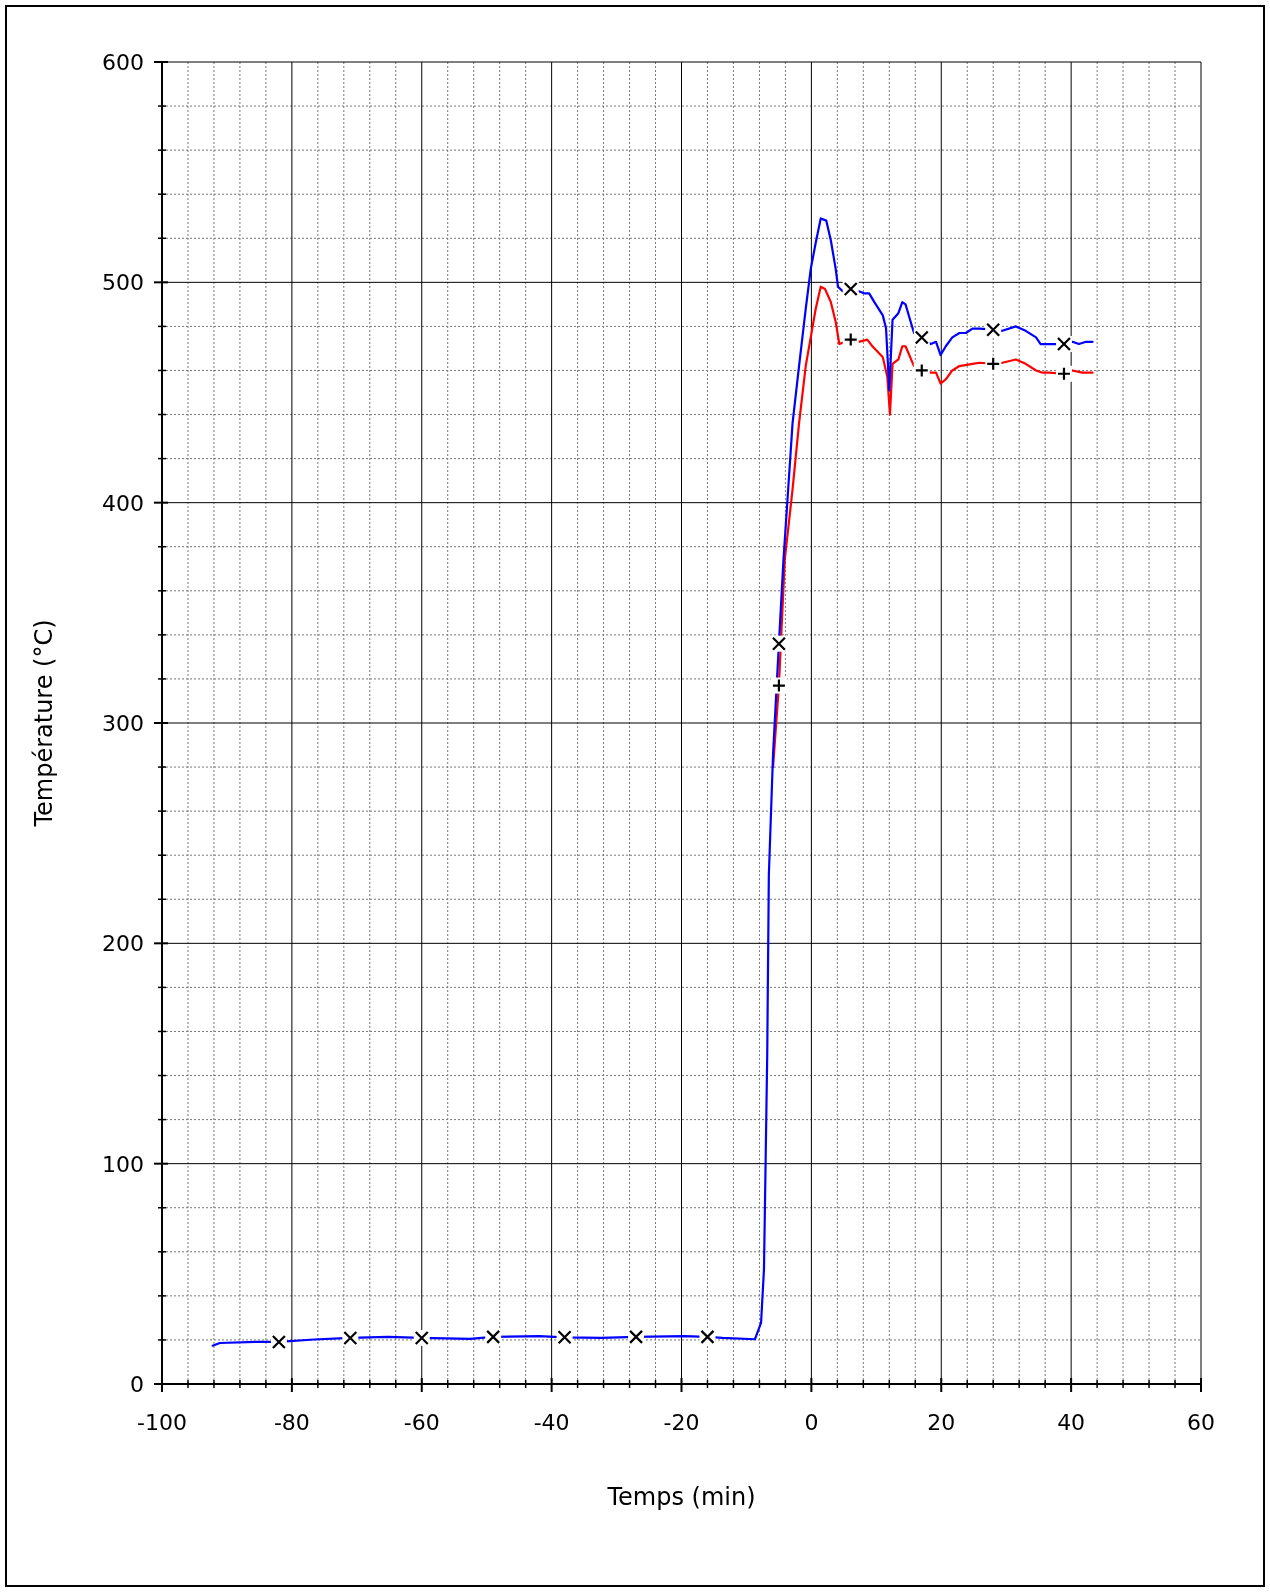  Describe the element at coordinates (123, 944) in the screenshot. I see `y-tick-label: 200` at that location.